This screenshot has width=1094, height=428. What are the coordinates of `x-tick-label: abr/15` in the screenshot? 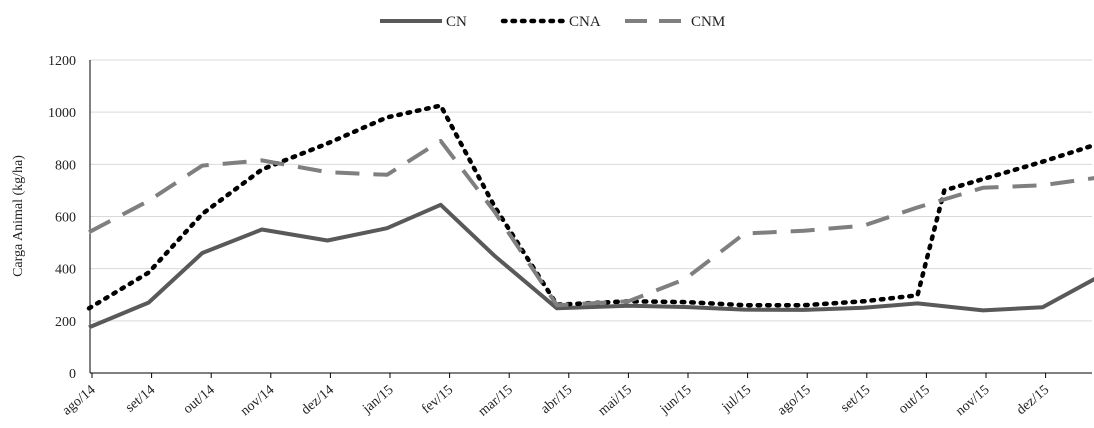 It's located at (556, 400).